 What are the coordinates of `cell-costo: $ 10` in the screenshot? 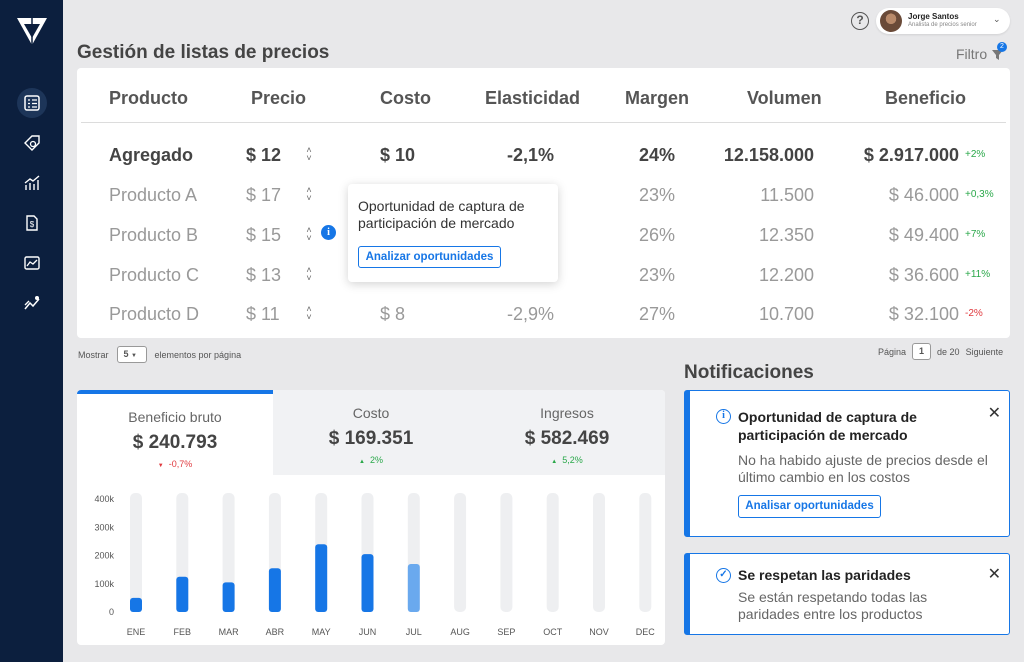 It's located at (398, 155).